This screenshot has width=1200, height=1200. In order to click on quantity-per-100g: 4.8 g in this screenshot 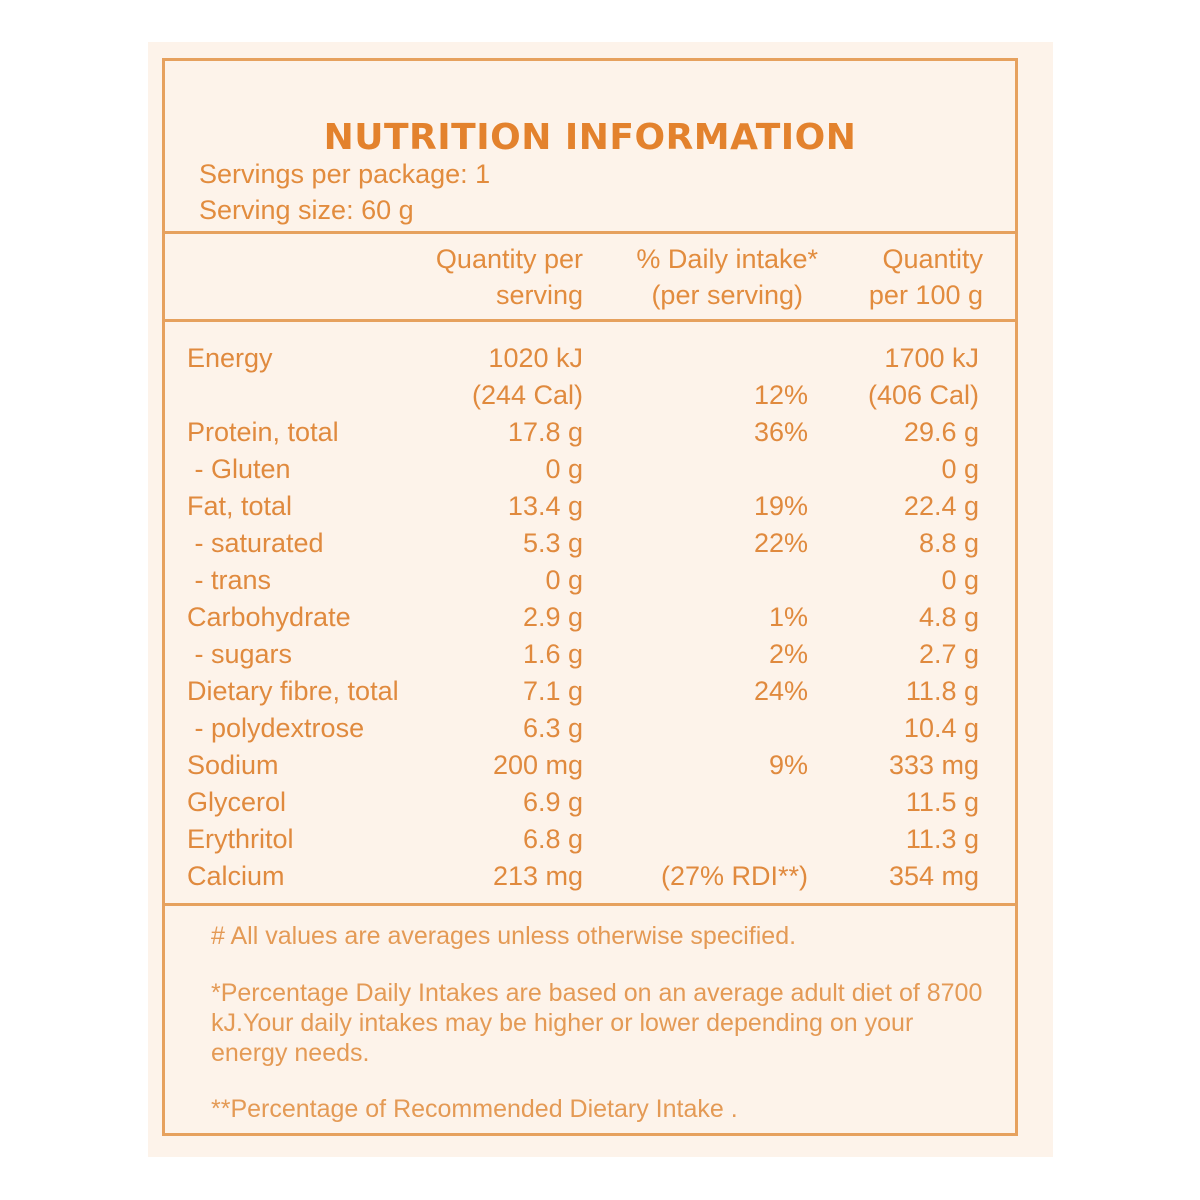, I will do `click(948, 617)`.